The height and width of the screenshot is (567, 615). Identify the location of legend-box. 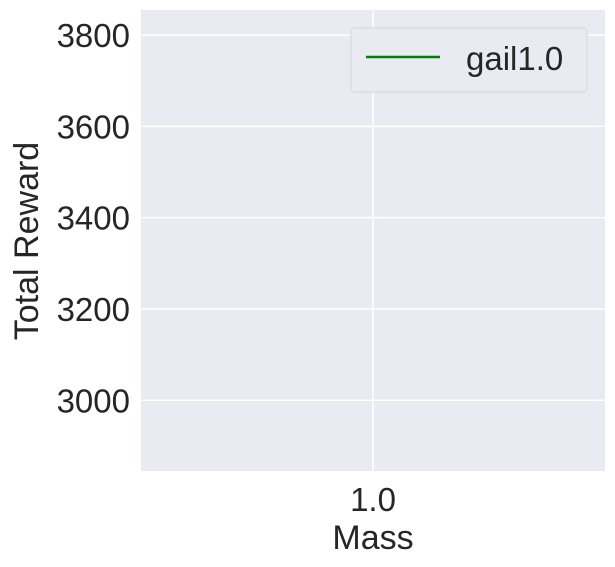
(469, 60).